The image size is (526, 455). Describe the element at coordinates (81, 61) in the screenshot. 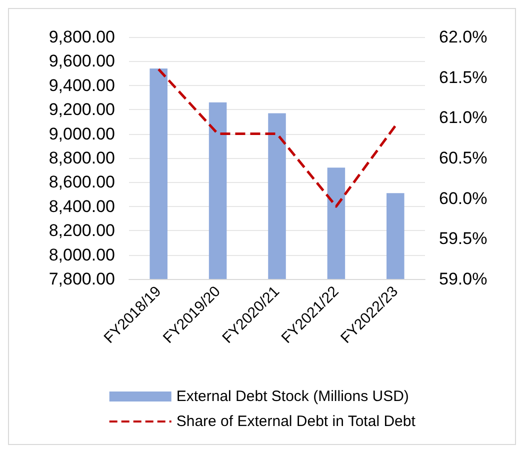

I see `y-tick-label: 9,600.00` at that location.